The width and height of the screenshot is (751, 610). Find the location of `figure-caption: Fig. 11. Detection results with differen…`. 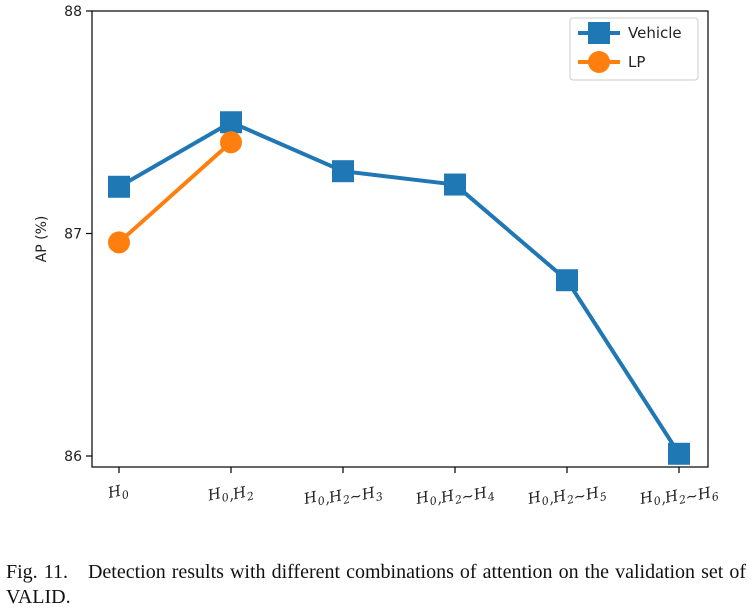

figure-caption: Fig. 11. Detection results with differen… is located at coordinates (376, 584).